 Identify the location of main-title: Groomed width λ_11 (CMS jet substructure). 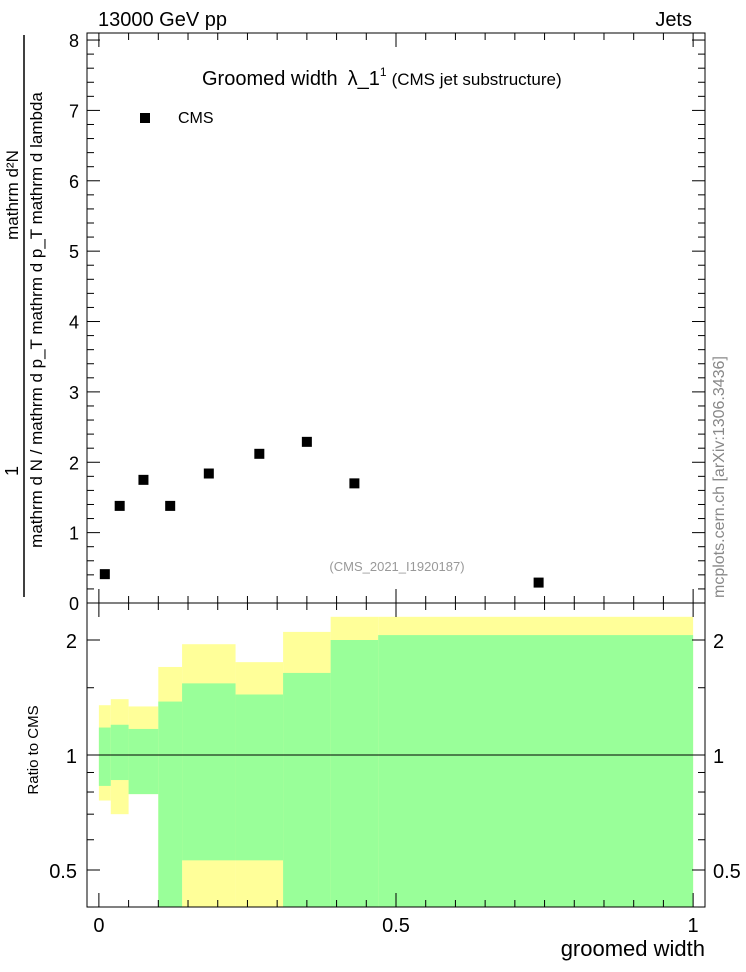
(382, 77).